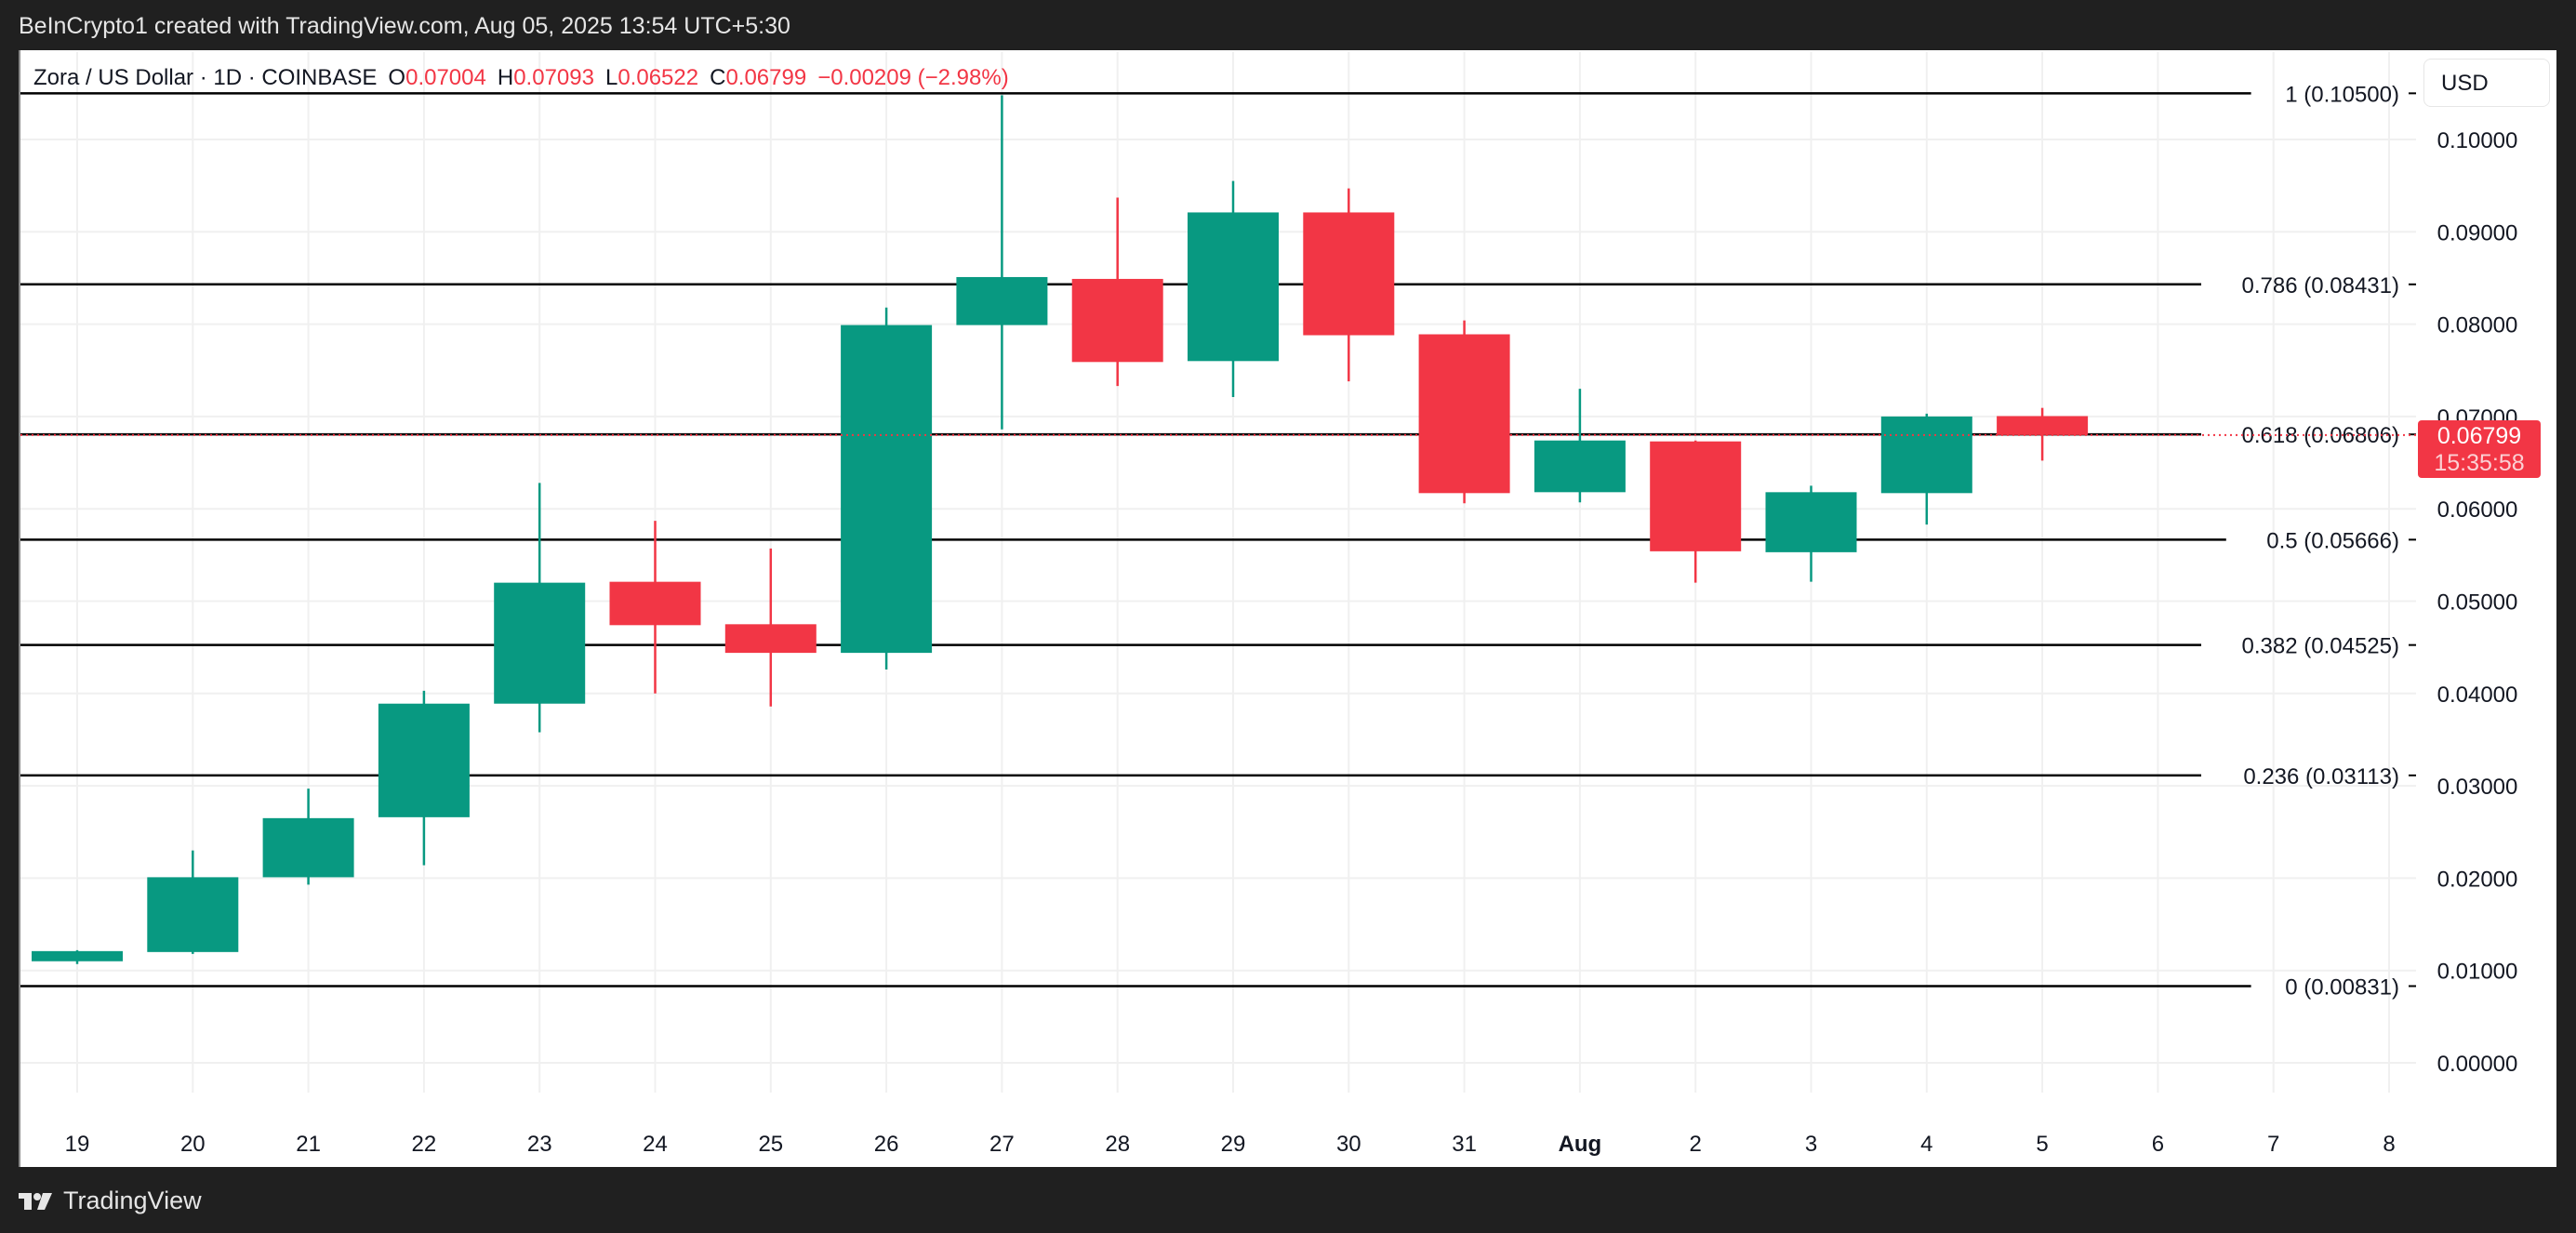  What do you see at coordinates (35, 1201) in the screenshot?
I see `tradingview-logo-icon` at bounding box center [35, 1201].